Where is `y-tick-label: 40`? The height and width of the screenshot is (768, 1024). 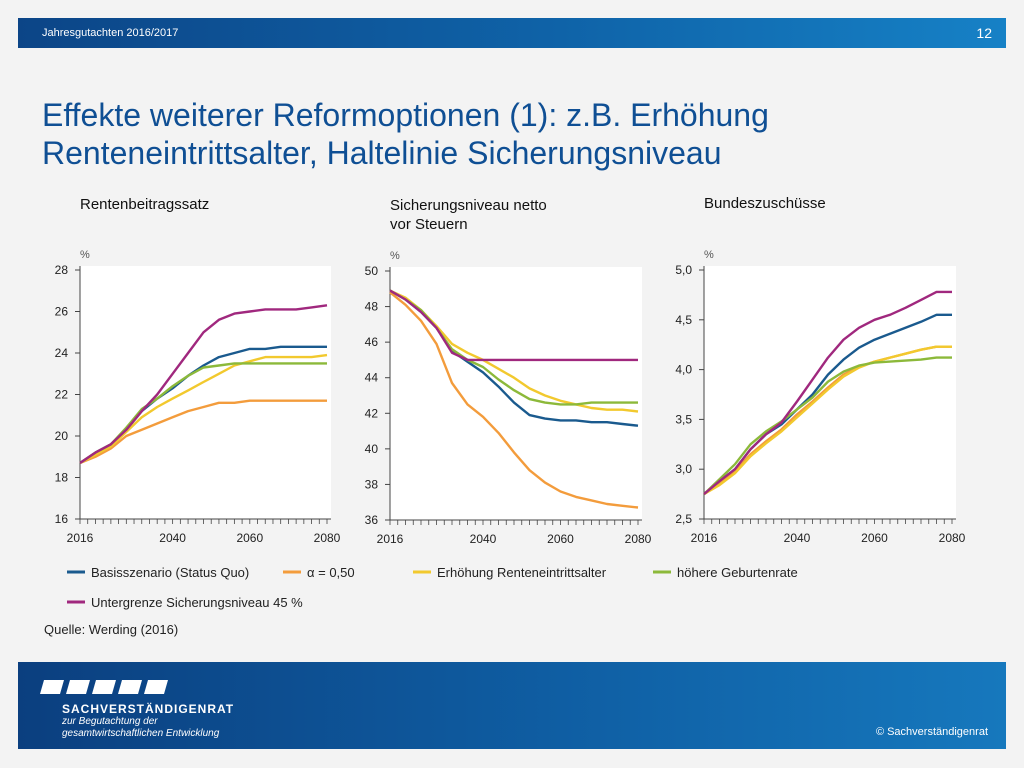
y-tick-label: 40 is located at coordinates (372, 449).